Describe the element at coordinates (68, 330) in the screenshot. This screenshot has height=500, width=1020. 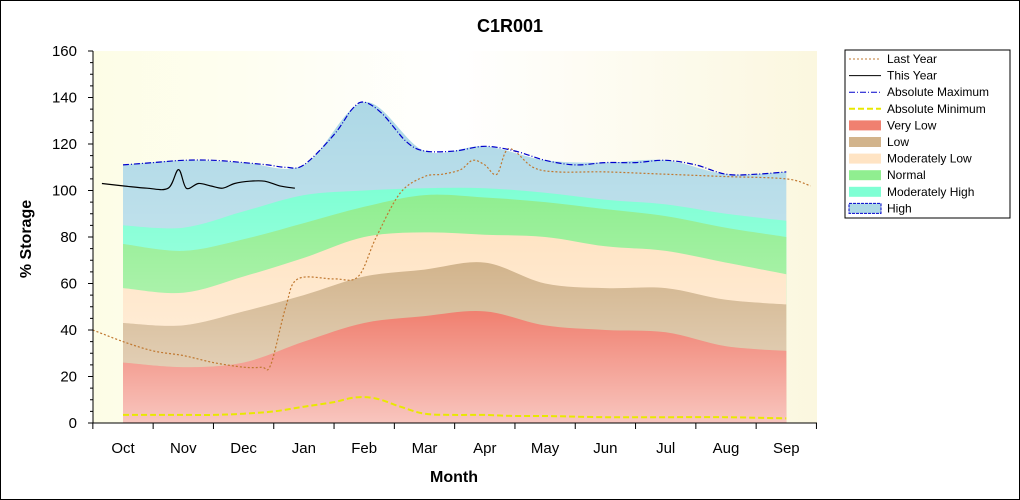
I see `y-tick-label: 40` at that location.